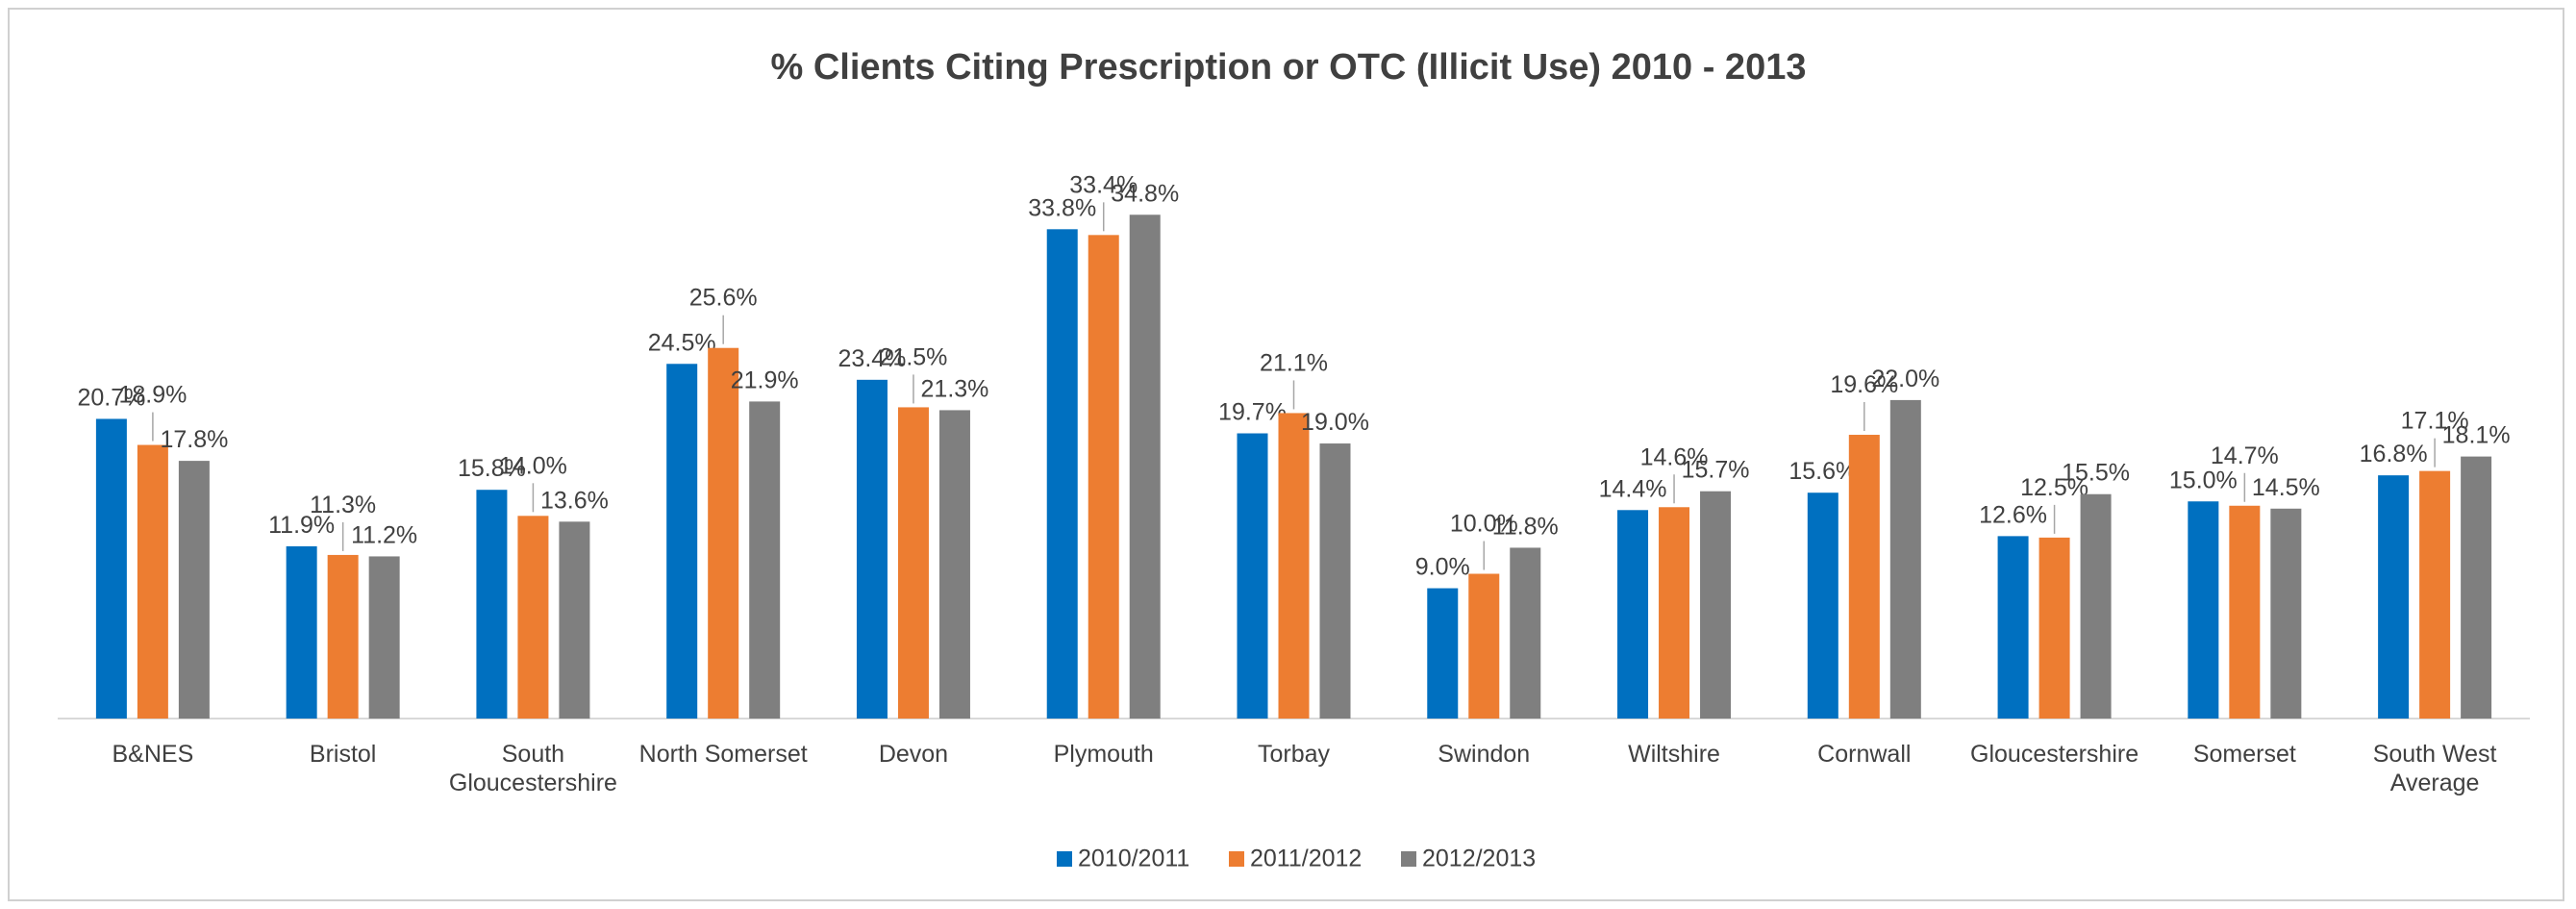 This screenshot has height=909, width=2576. I want to click on data-label: 18.9%, so click(152, 395).